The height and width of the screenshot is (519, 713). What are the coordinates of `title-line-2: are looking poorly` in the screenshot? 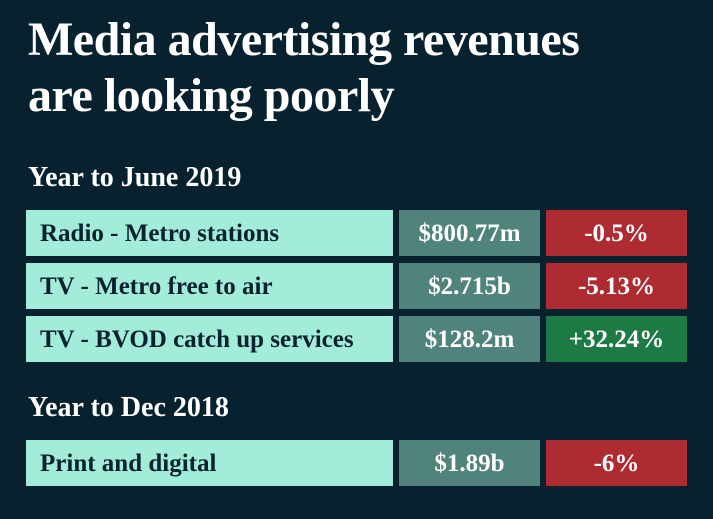 It's located at (211, 95).